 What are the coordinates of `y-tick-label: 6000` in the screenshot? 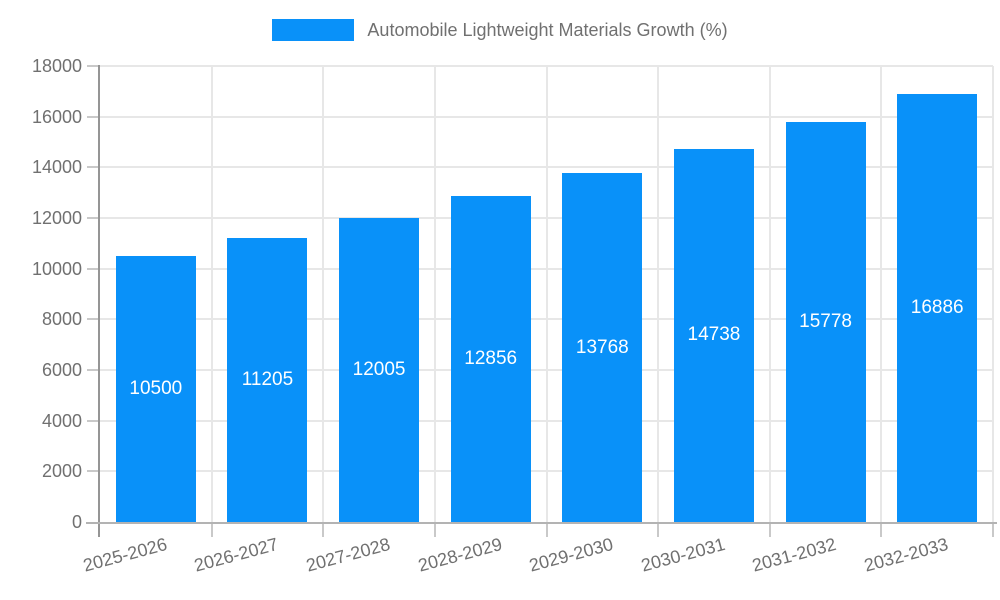 It's located at (61, 370).